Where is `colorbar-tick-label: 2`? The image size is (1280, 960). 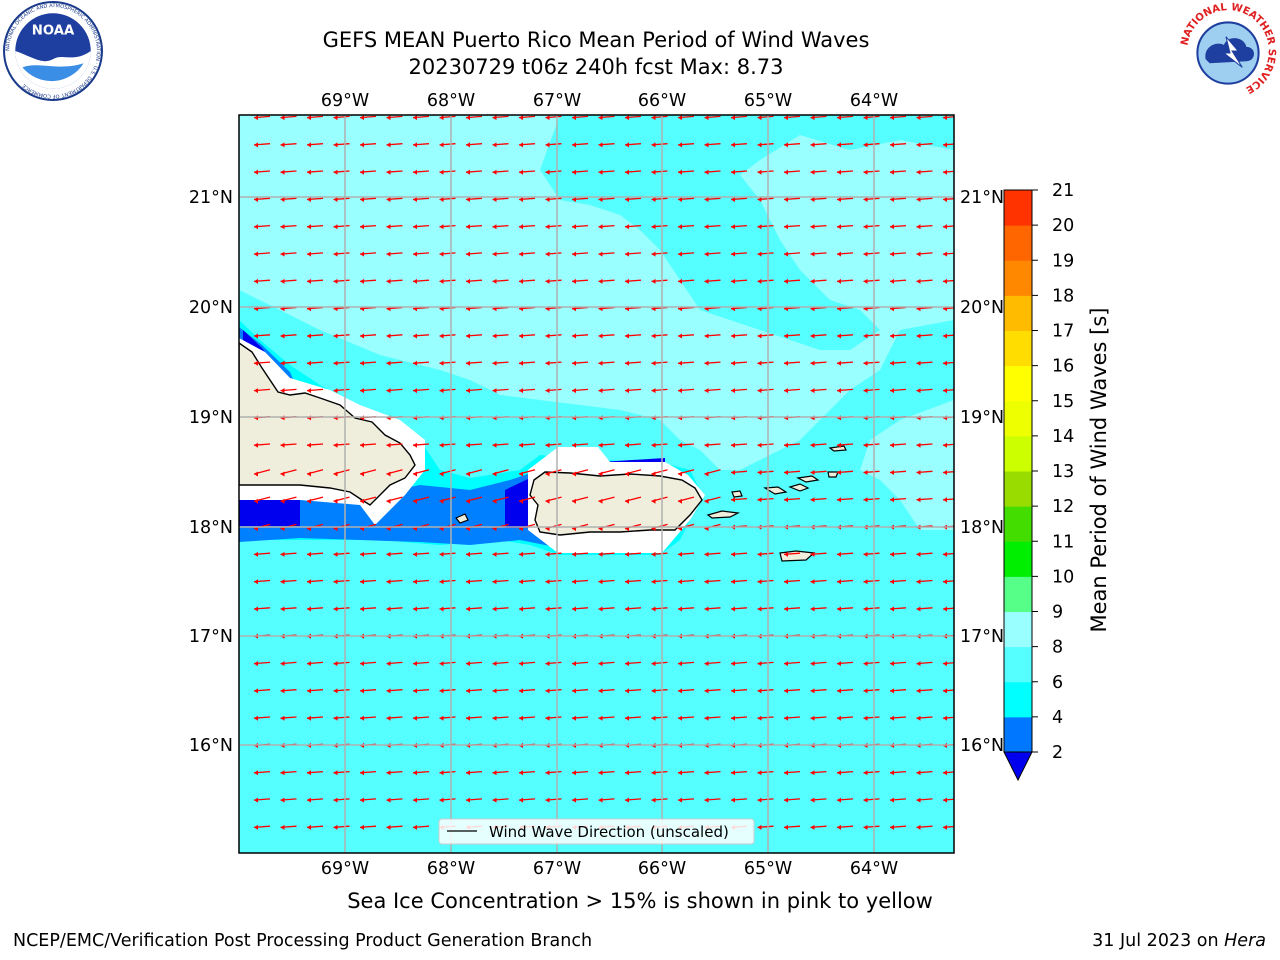
colorbar-tick-label: 2 is located at coordinates (1057, 753).